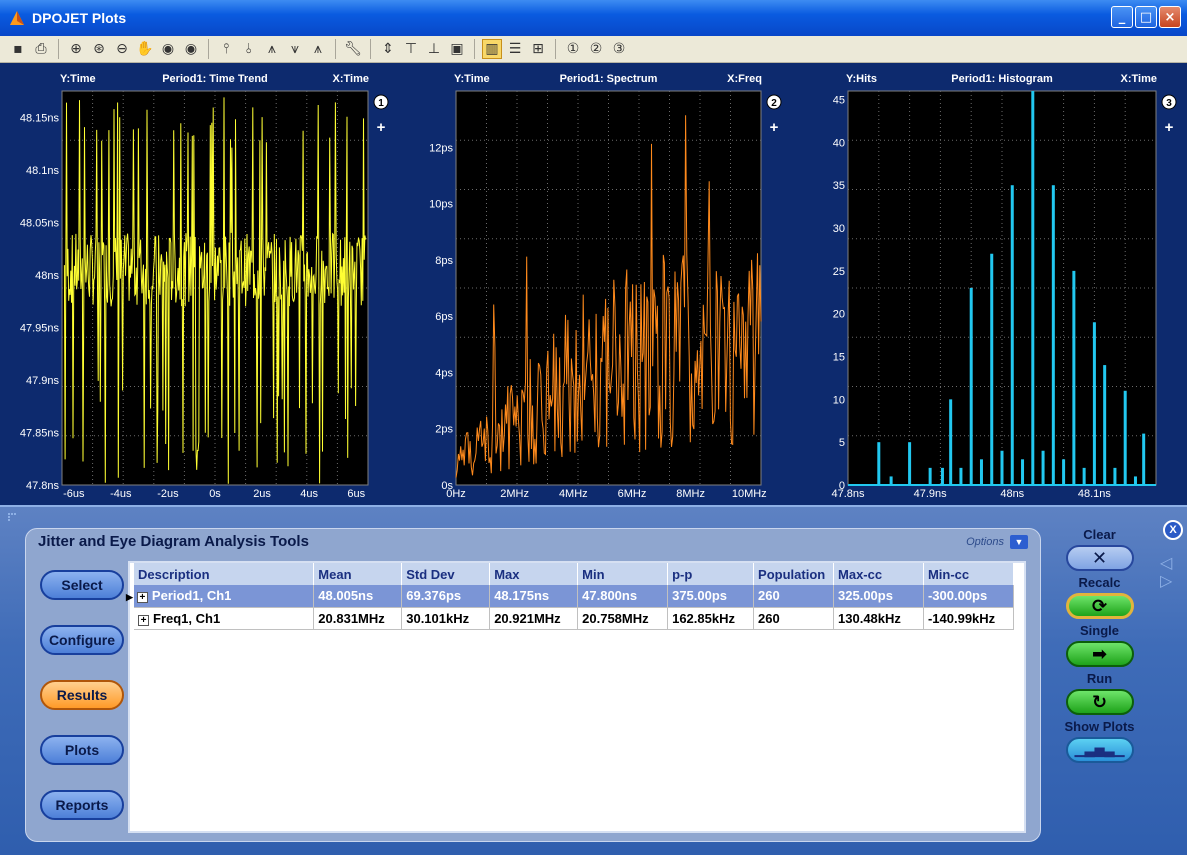 The image size is (1187, 855). What do you see at coordinates (1166, 572) in the screenshot?
I see `panel-scroll-arrows: ◁ ▷` at bounding box center [1166, 572].